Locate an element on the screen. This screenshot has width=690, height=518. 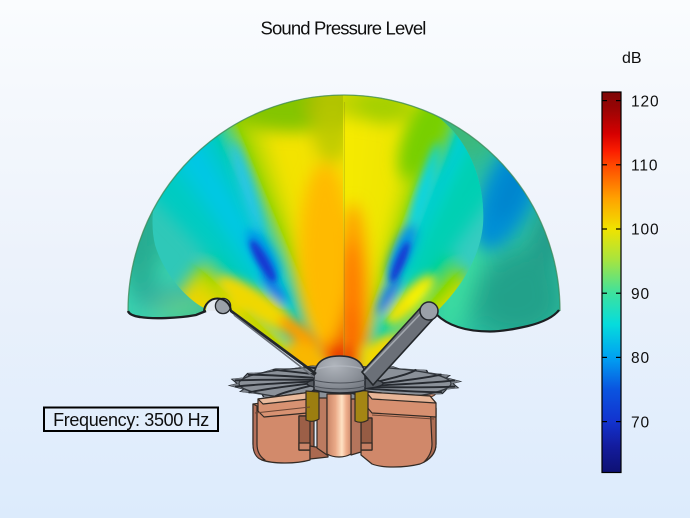
svg-text: dB is located at coordinates (632, 58).